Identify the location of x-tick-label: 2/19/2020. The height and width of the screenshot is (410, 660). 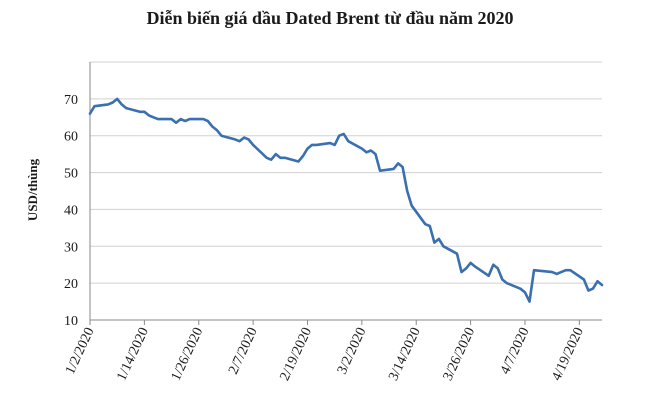
(297, 354).